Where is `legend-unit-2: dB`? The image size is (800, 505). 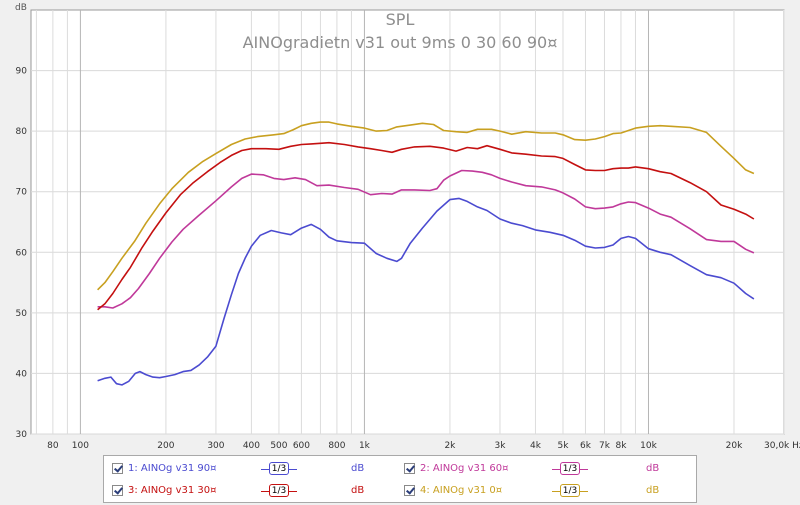 legend-unit-2: dB is located at coordinates (653, 468).